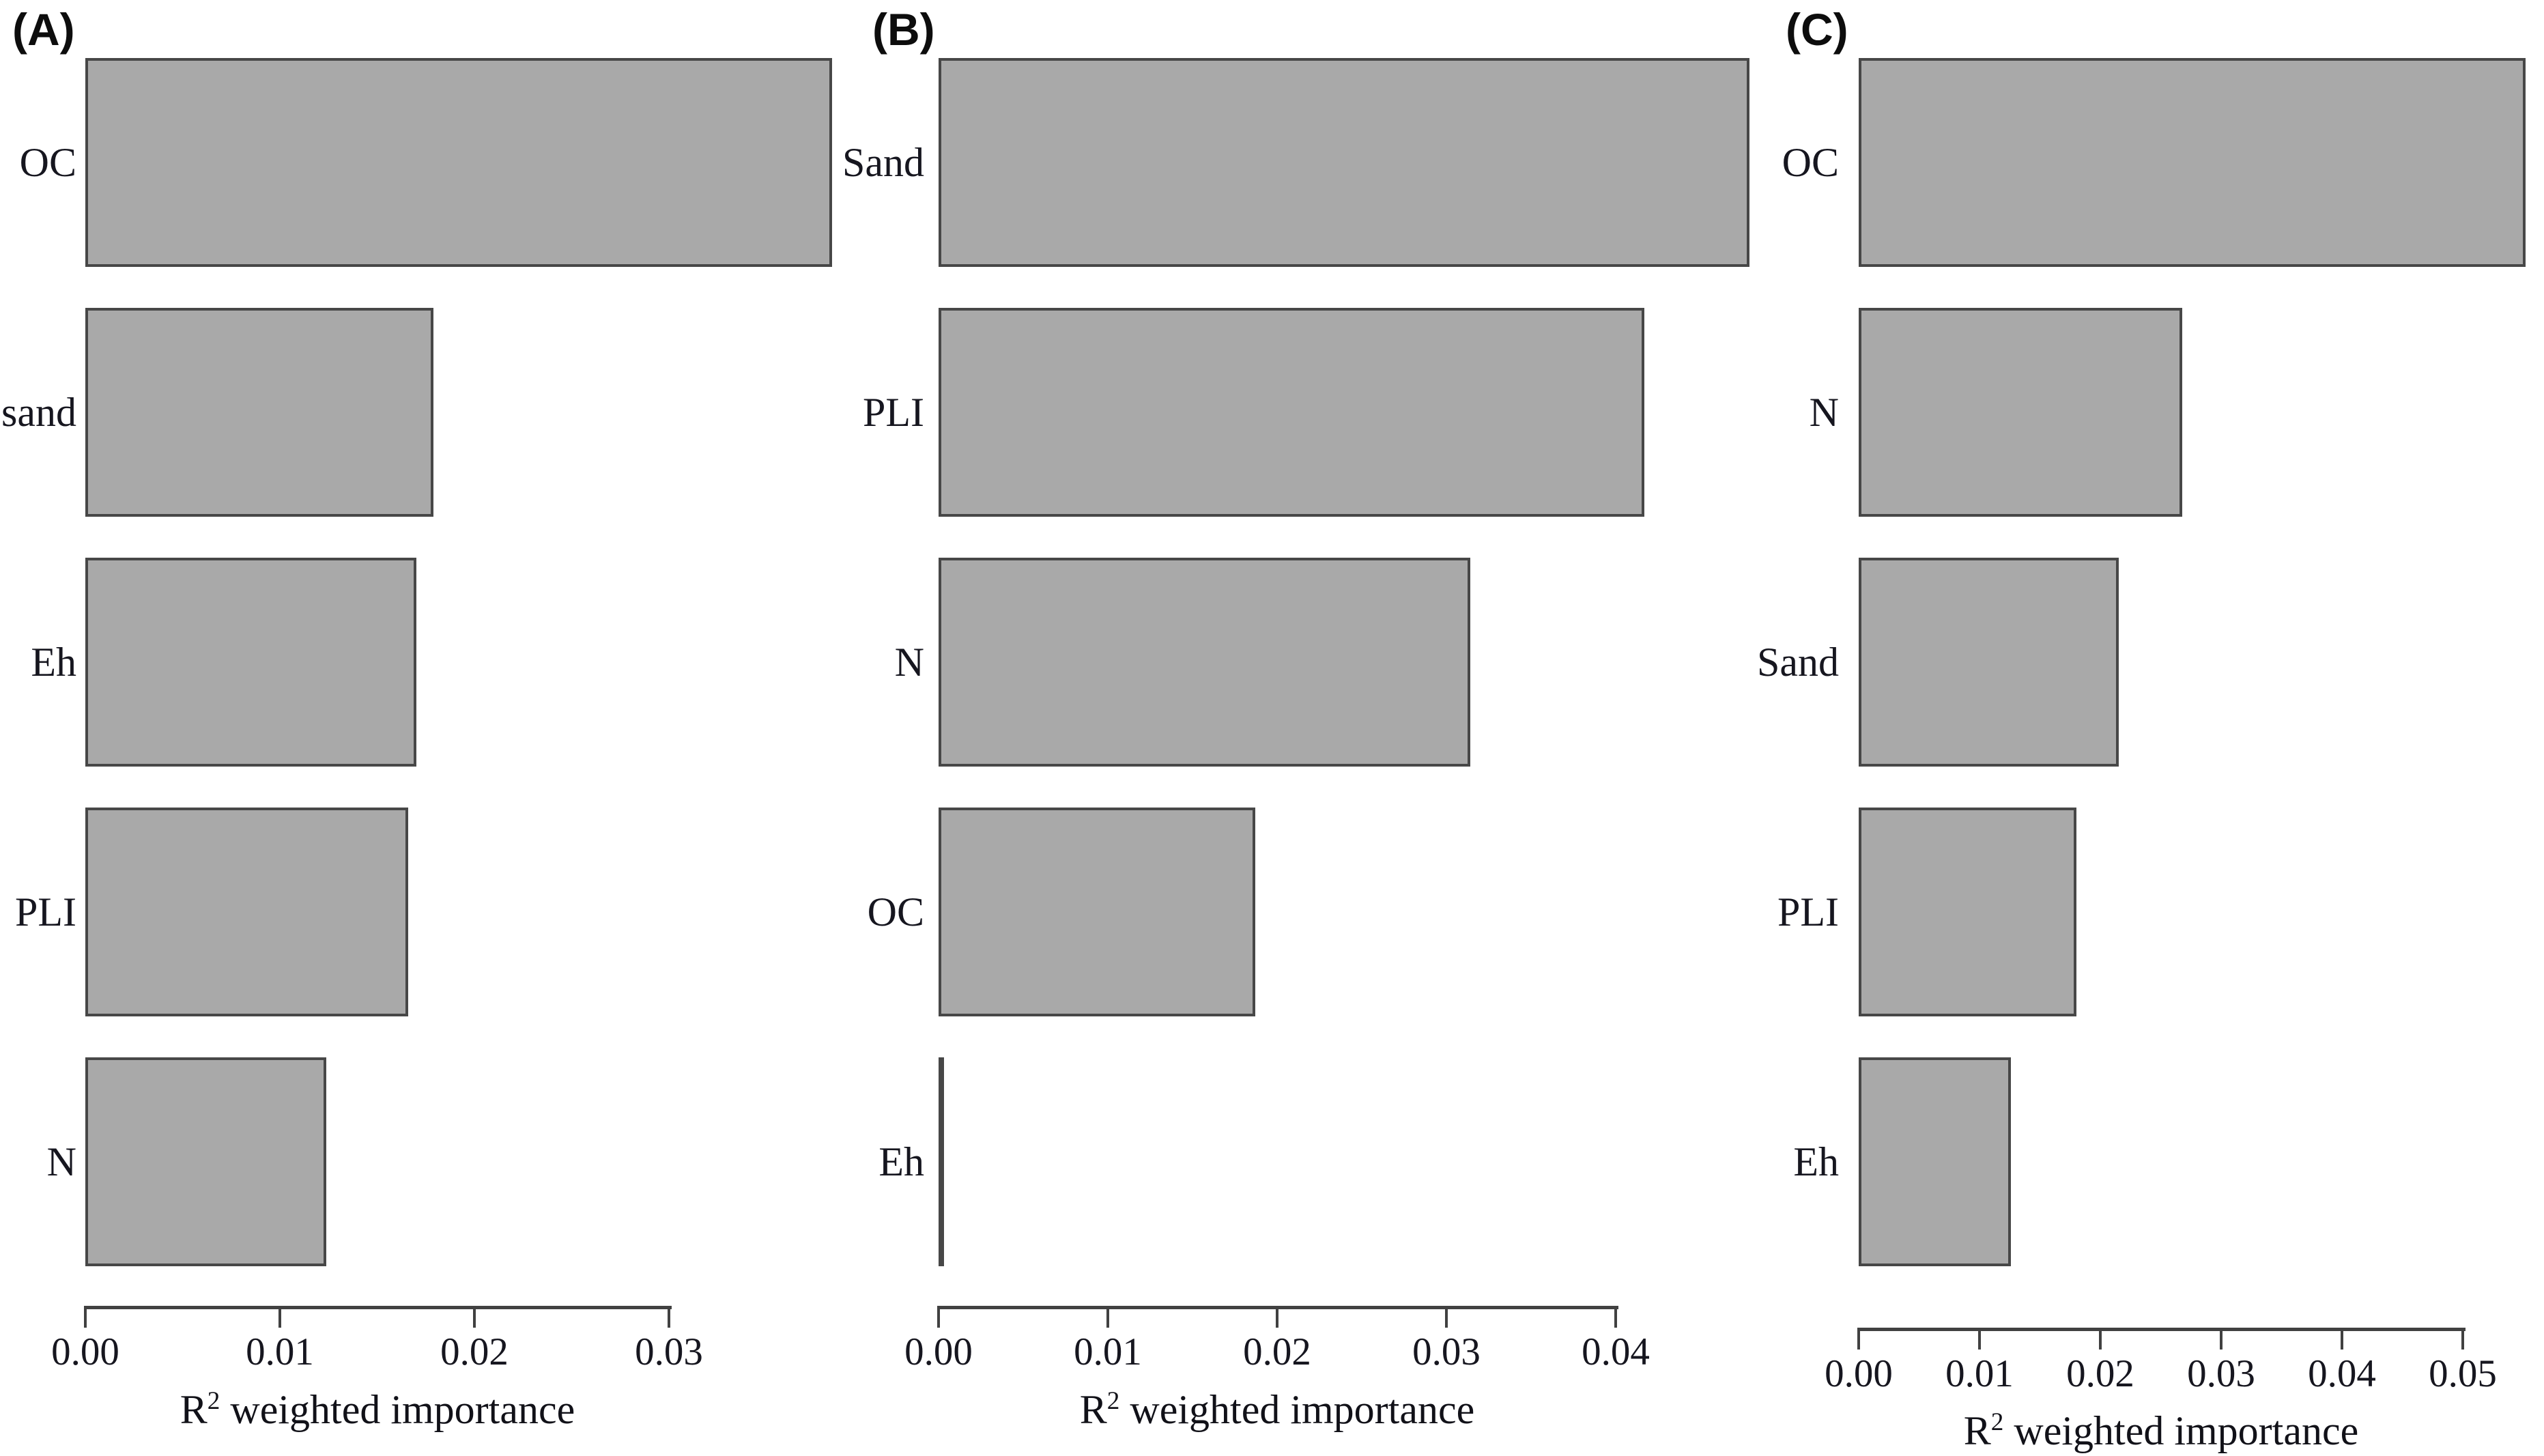  What do you see at coordinates (43, 29) in the screenshot?
I see `panel-title: (A)` at bounding box center [43, 29].